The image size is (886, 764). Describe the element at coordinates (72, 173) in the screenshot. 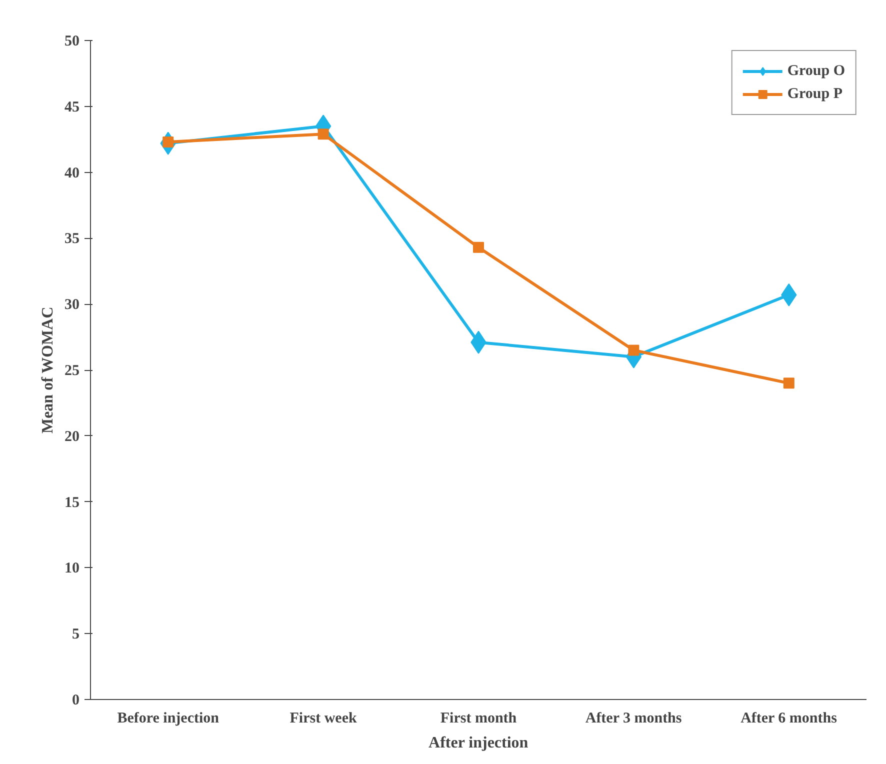

I see `y-tick-label: 40` at that location.